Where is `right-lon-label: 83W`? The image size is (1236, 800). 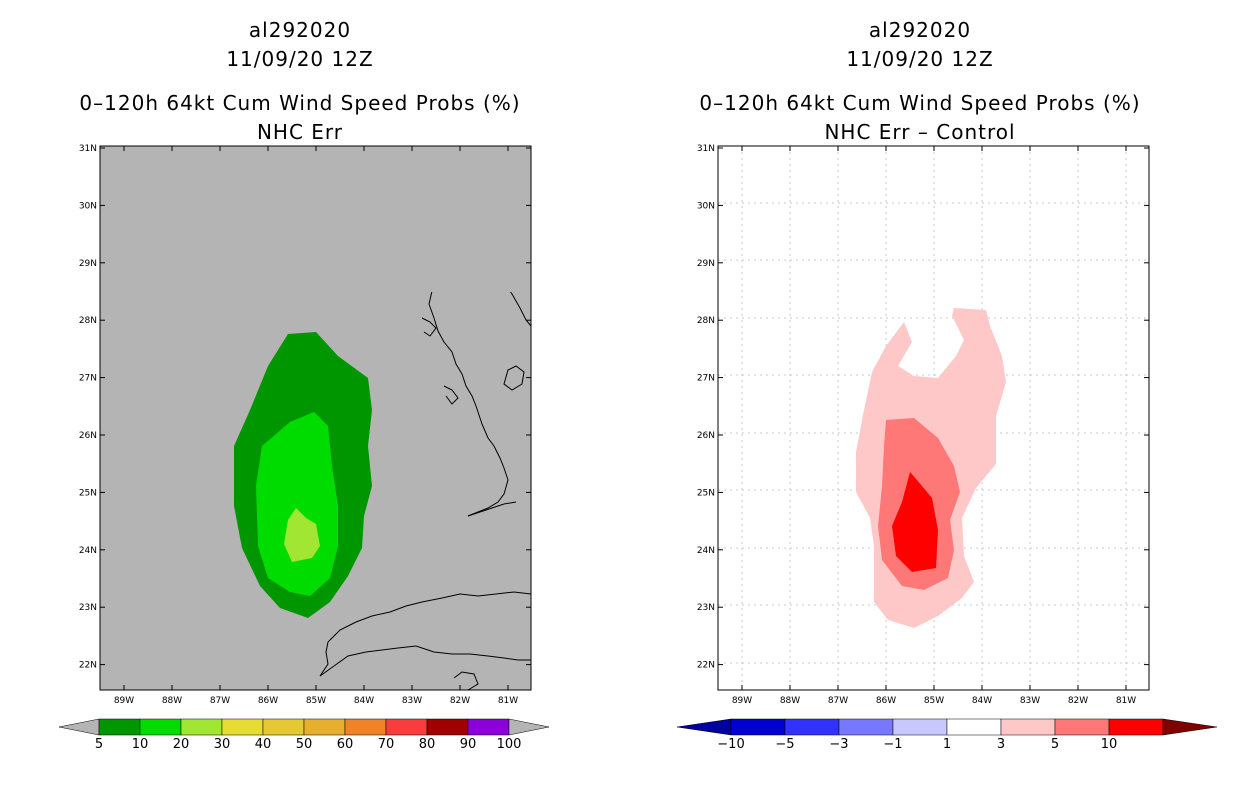 right-lon-label: 83W is located at coordinates (1030, 701).